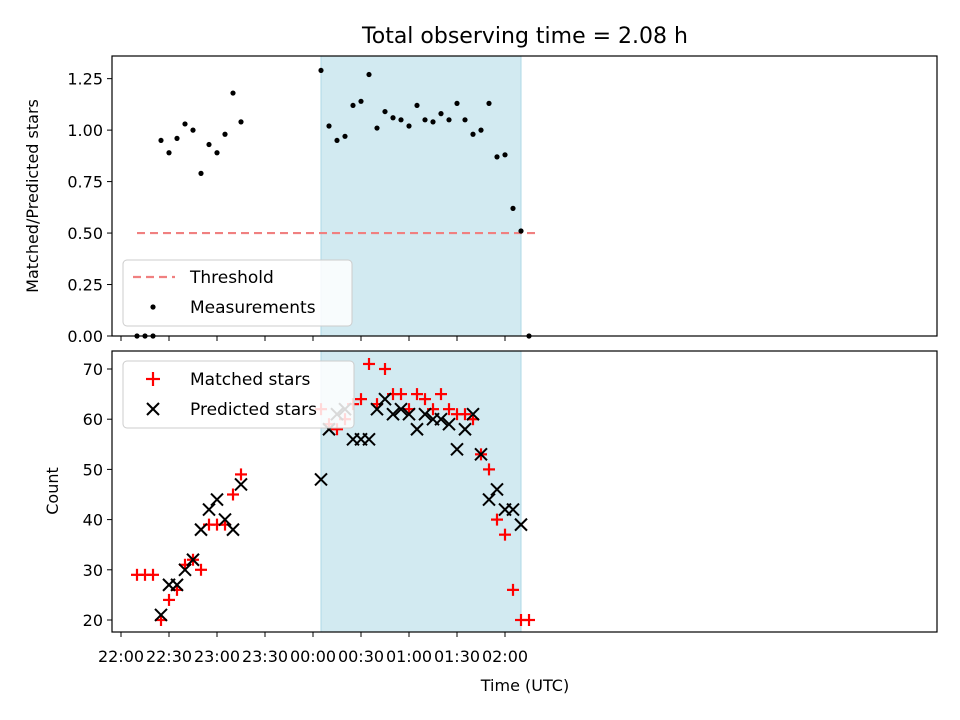 This screenshot has height=720, width=960. I want to click on bottom-y-tick-label: 30, so click(93, 570).